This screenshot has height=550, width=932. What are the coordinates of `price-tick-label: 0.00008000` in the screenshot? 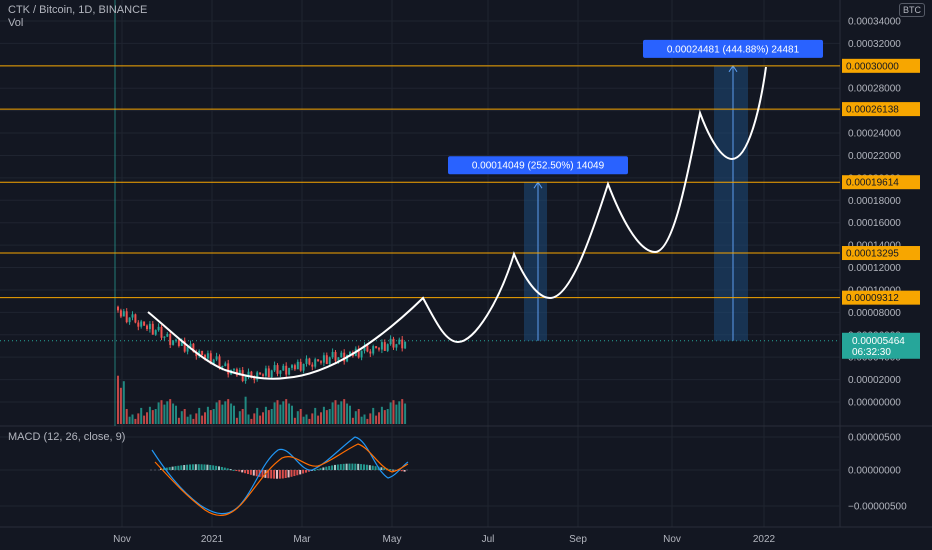 It's located at (874, 313).